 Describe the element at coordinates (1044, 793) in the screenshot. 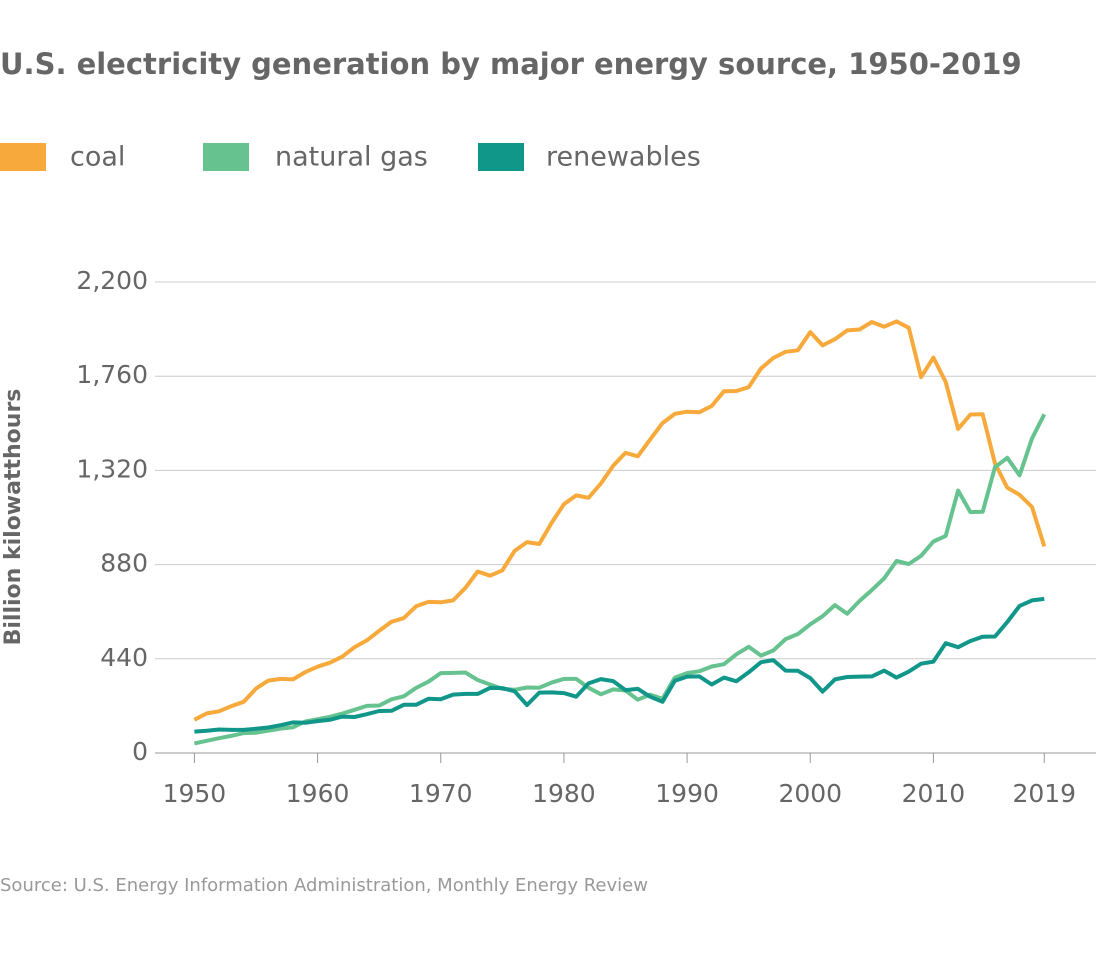

I see `x-tick-label: 2019` at that location.